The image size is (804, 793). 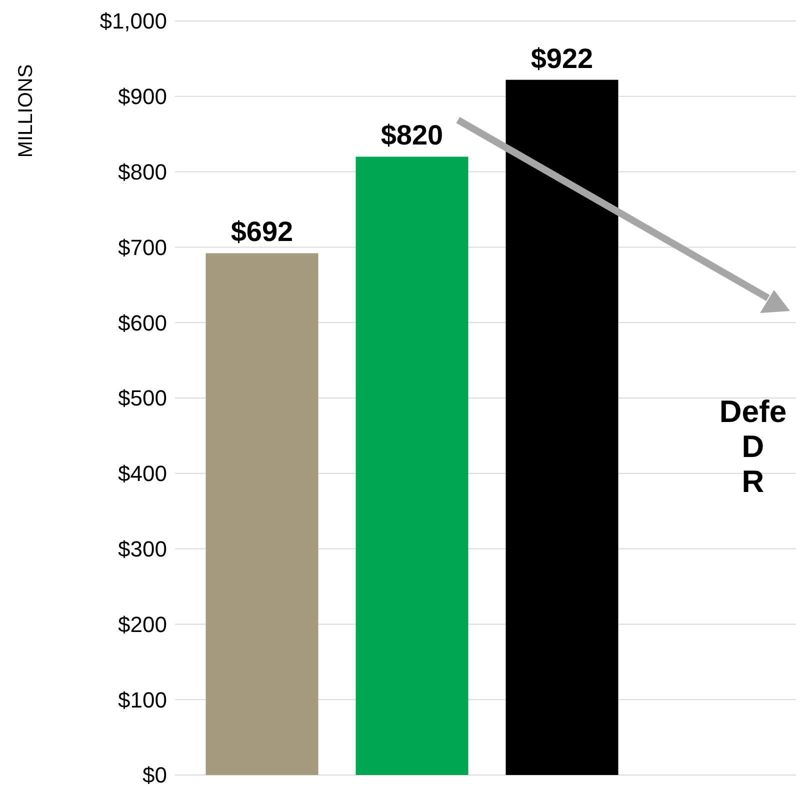 What do you see at coordinates (142, 172) in the screenshot?
I see `y-tick-label: $800` at bounding box center [142, 172].